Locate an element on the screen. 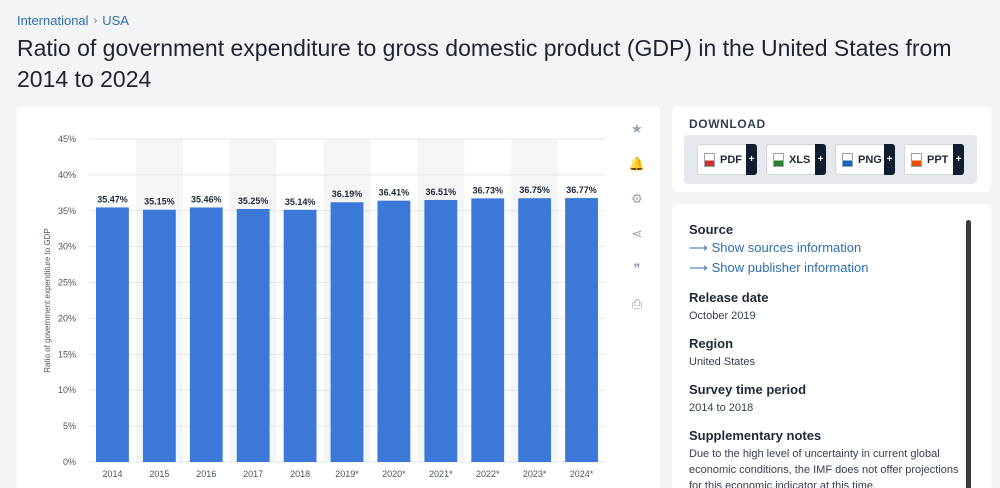 The width and height of the screenshot is (1000, 488). x-tick-label: 2017 is located at coordinates (253, 474).